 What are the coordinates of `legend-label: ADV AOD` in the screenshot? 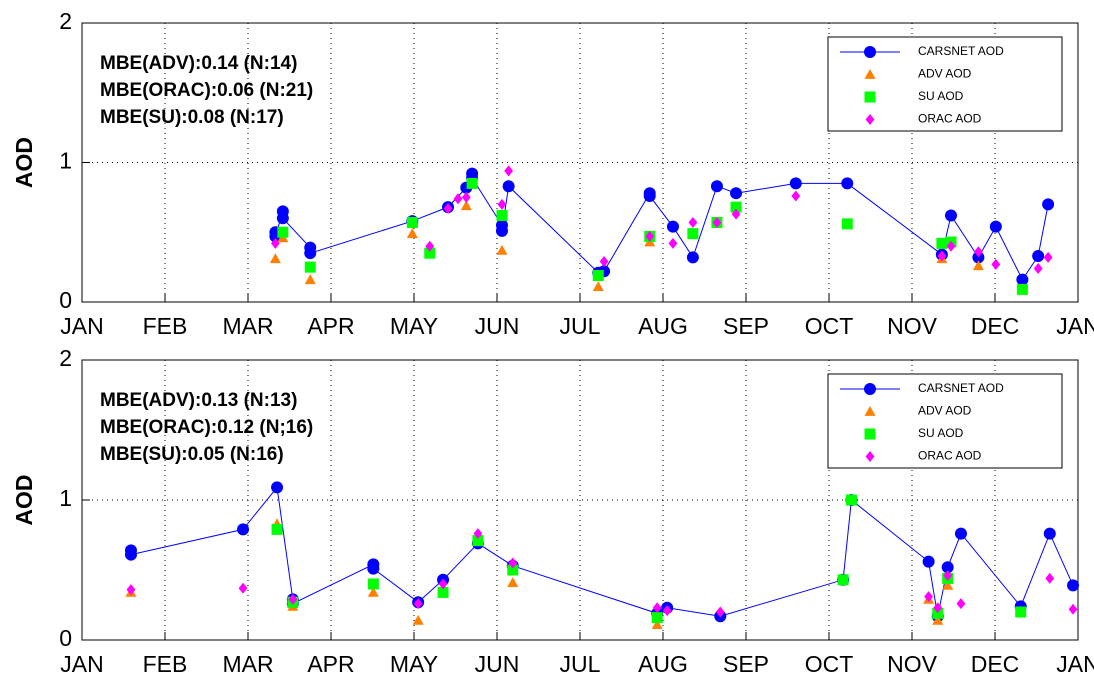 It's located at (945, 74).